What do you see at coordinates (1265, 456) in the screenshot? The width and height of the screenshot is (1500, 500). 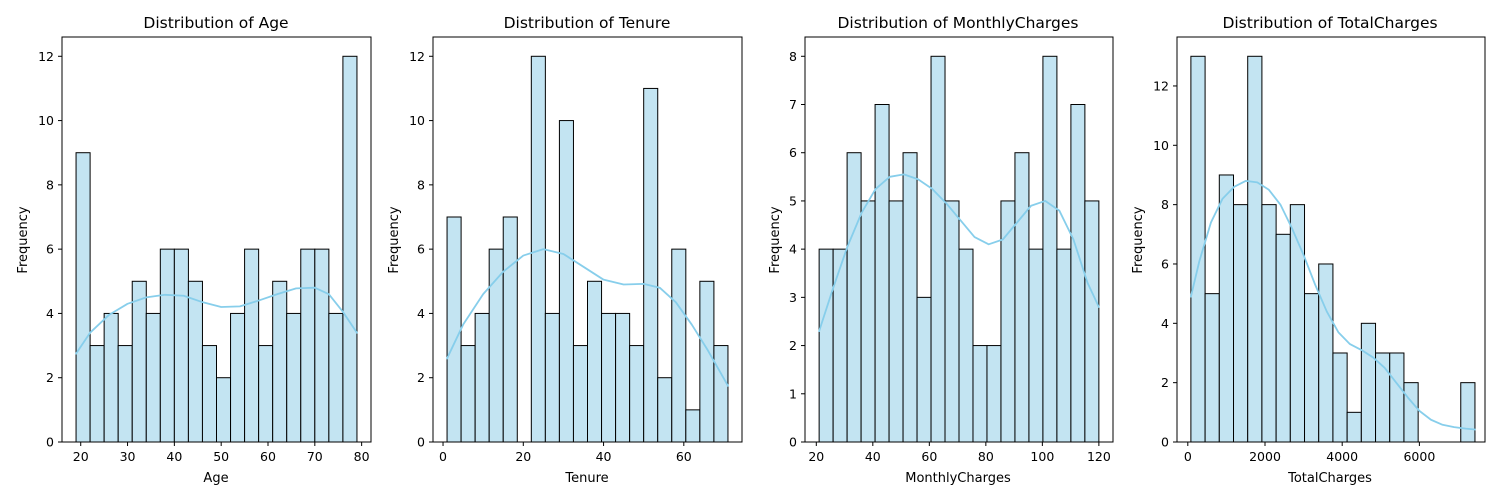 I see `x-tick-label: 2000` at bounding box center [1265, 456].